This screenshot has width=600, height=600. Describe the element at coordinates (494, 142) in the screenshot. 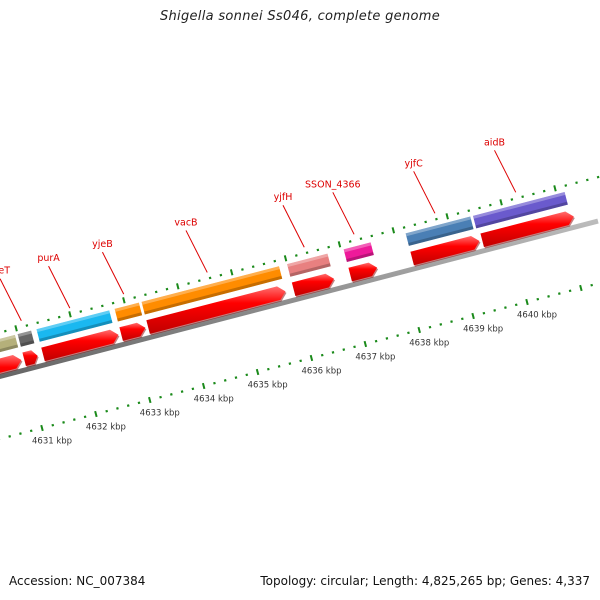

I see `gene-label: aidB` at that location.